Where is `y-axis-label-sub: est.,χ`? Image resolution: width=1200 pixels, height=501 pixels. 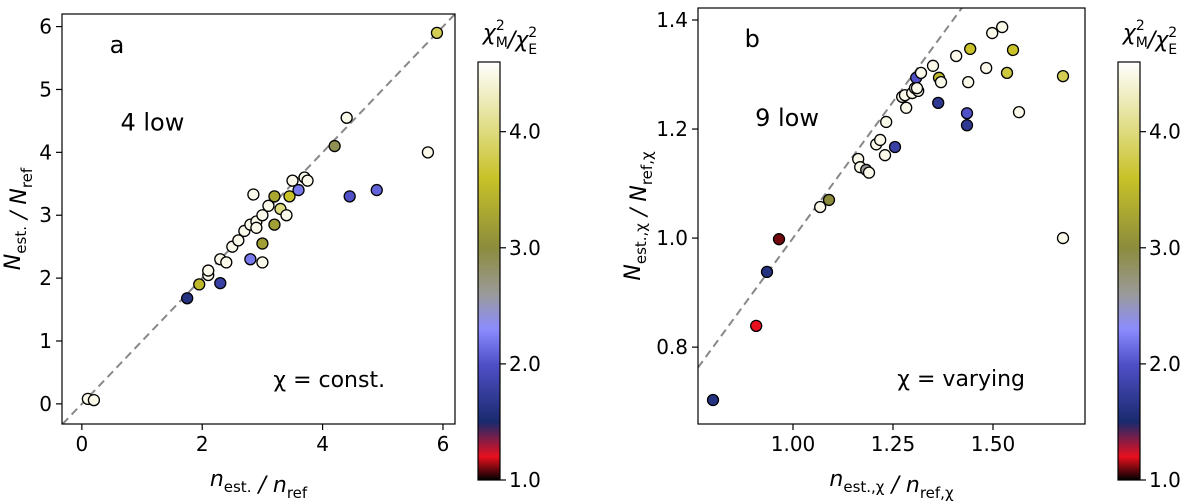 y-axis-label-sub: est.,χ is located at coordinates (641, 243).